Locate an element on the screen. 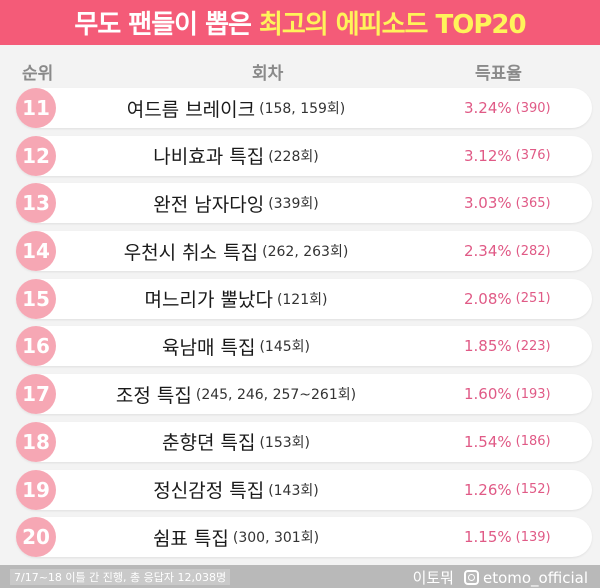 The image size is (600, 588). episode-cell: 완전 남자다잉 (339회) is located at coordinates (236, 203).